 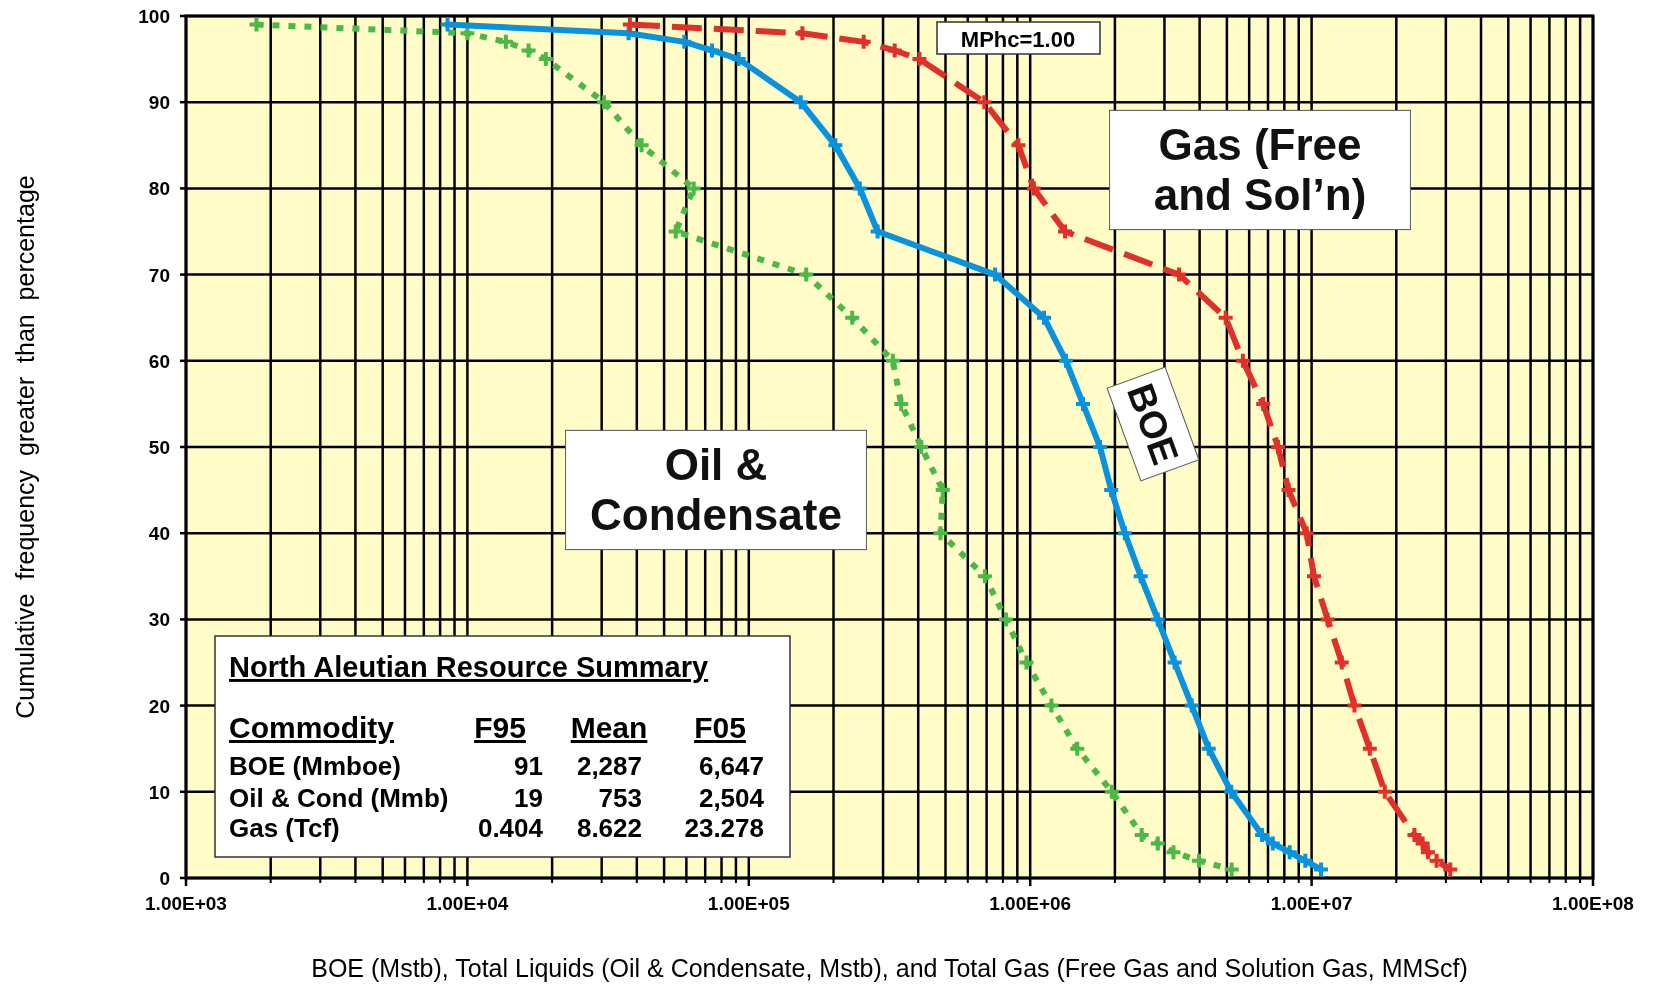 I want to click on annotation: F05, so click(x=720, y=727).